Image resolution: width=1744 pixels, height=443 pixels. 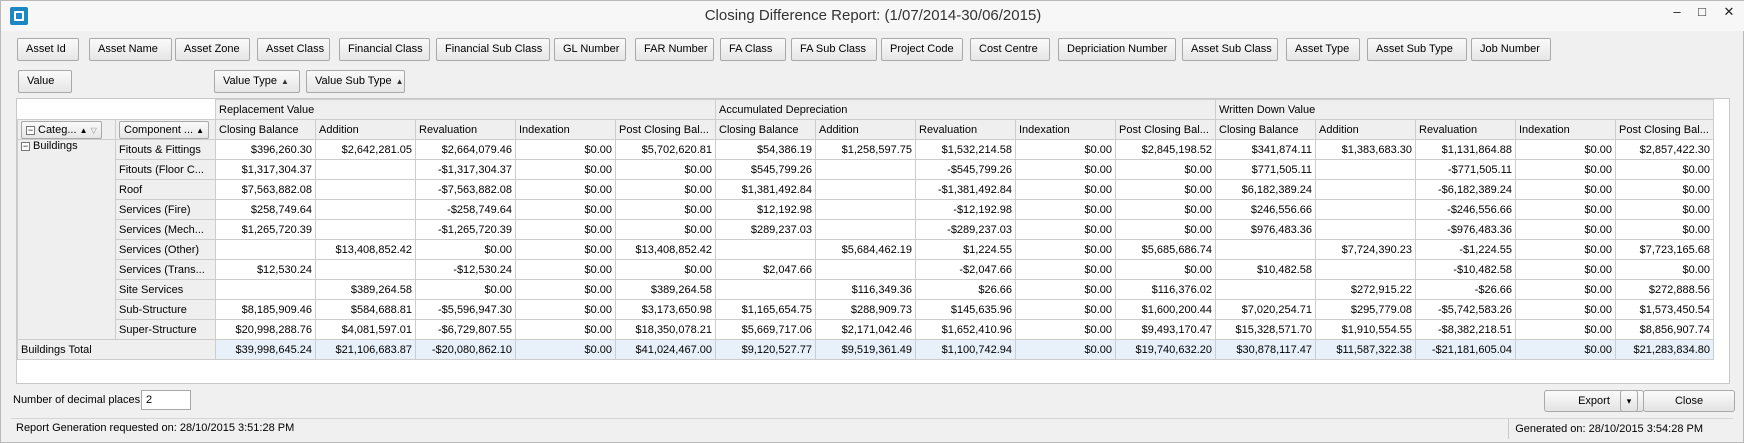 What do you see at coordinates (665, 329) in the screenshot?
I see `value-cell: $18,350,078.21` at bounding box center [665, 329].